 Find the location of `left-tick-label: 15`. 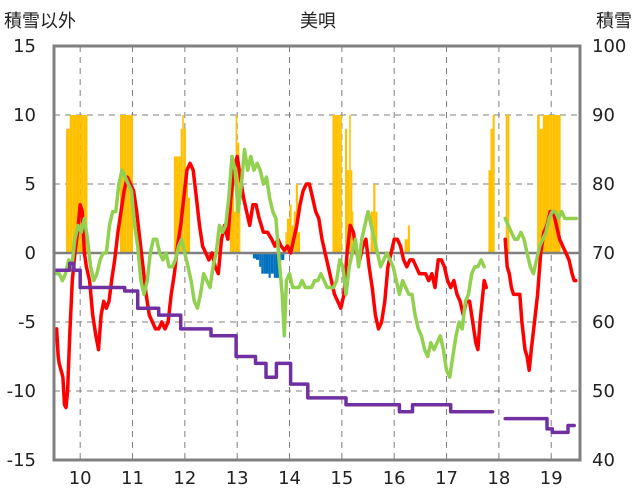

left-tick-label: 15 is located at coordinates (24, 46).